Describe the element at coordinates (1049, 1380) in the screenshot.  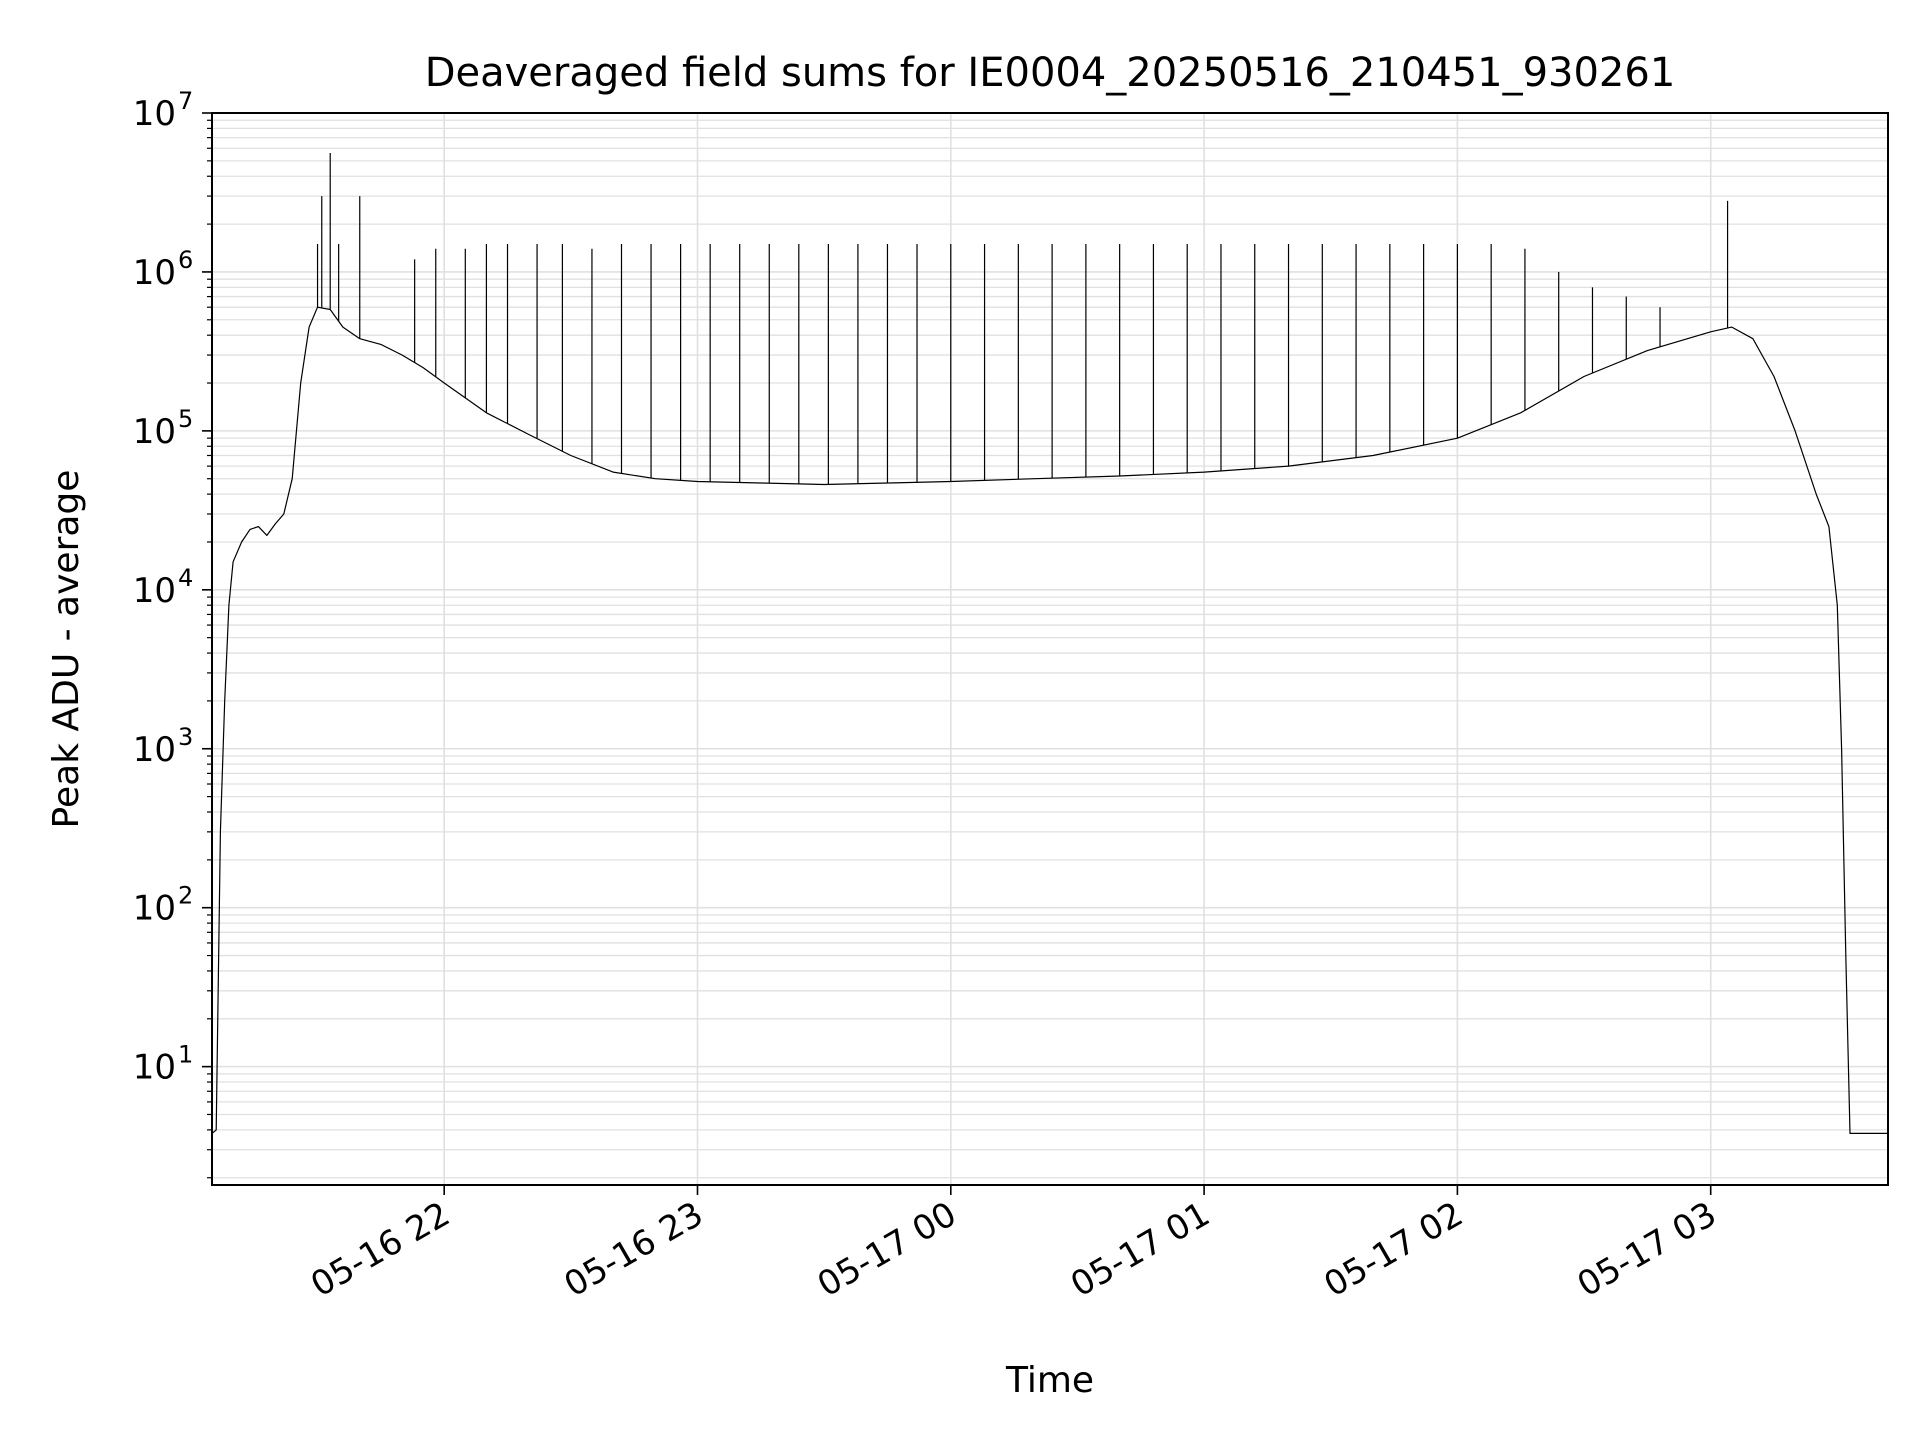
I see `x-axis-label: Time` at that location.